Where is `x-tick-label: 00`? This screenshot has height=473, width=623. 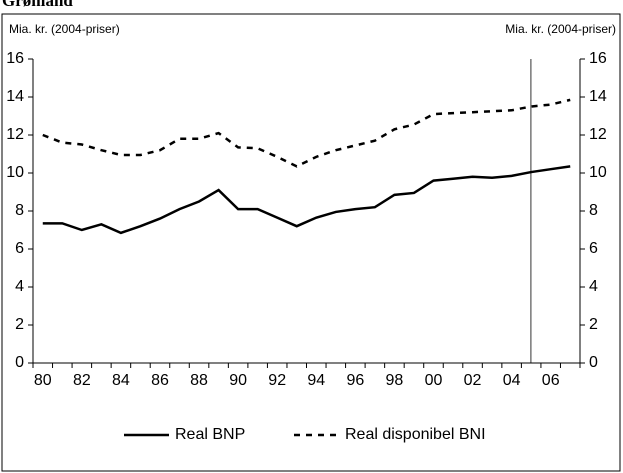
x-tick-label: 00 is located at coordinates (434, 380).